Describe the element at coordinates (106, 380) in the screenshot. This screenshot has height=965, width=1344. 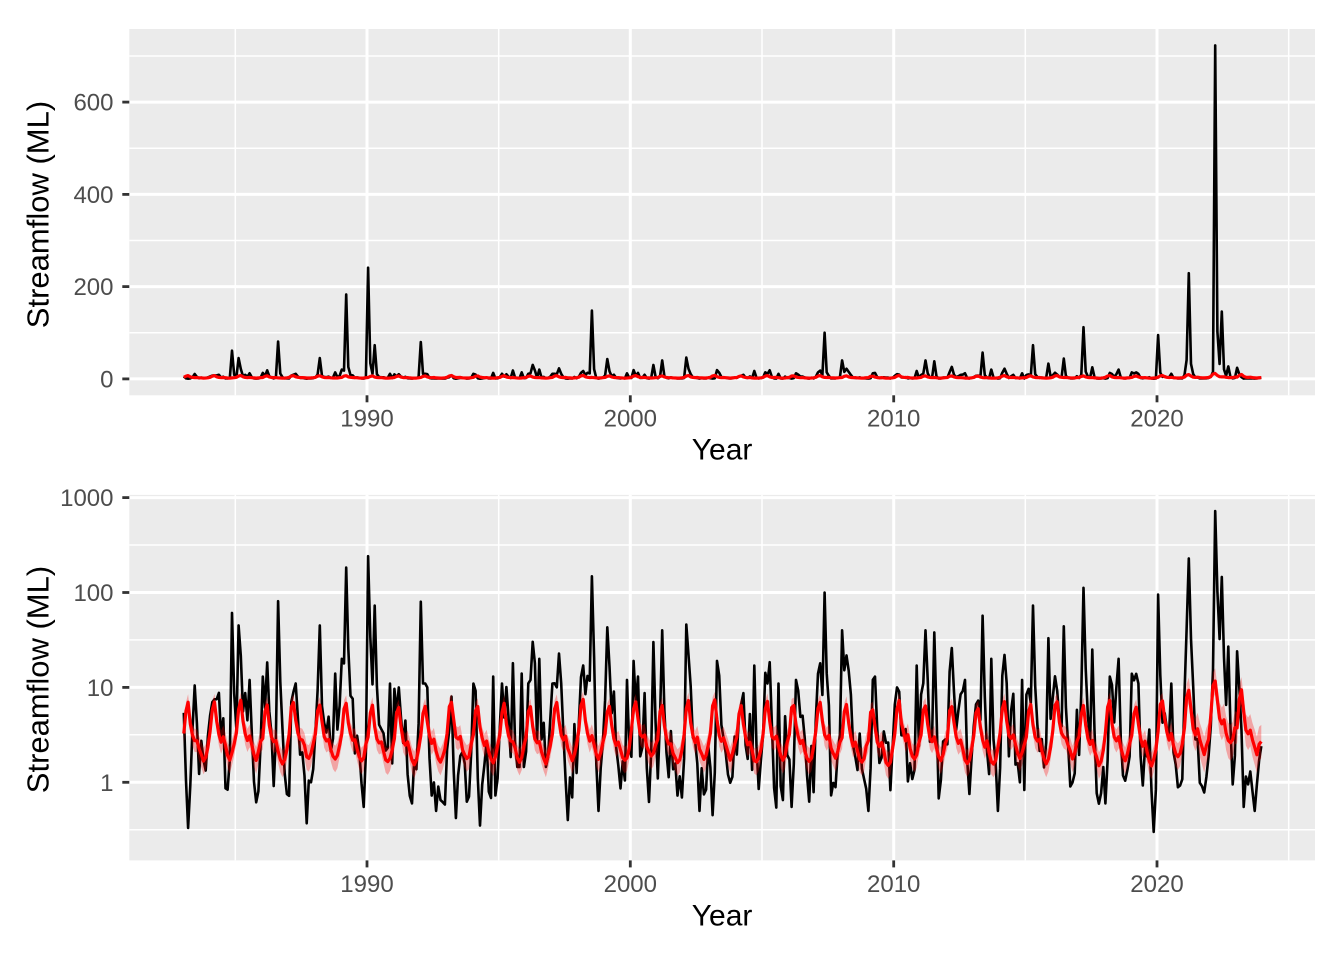
I see `svg-text: 0` at that location.